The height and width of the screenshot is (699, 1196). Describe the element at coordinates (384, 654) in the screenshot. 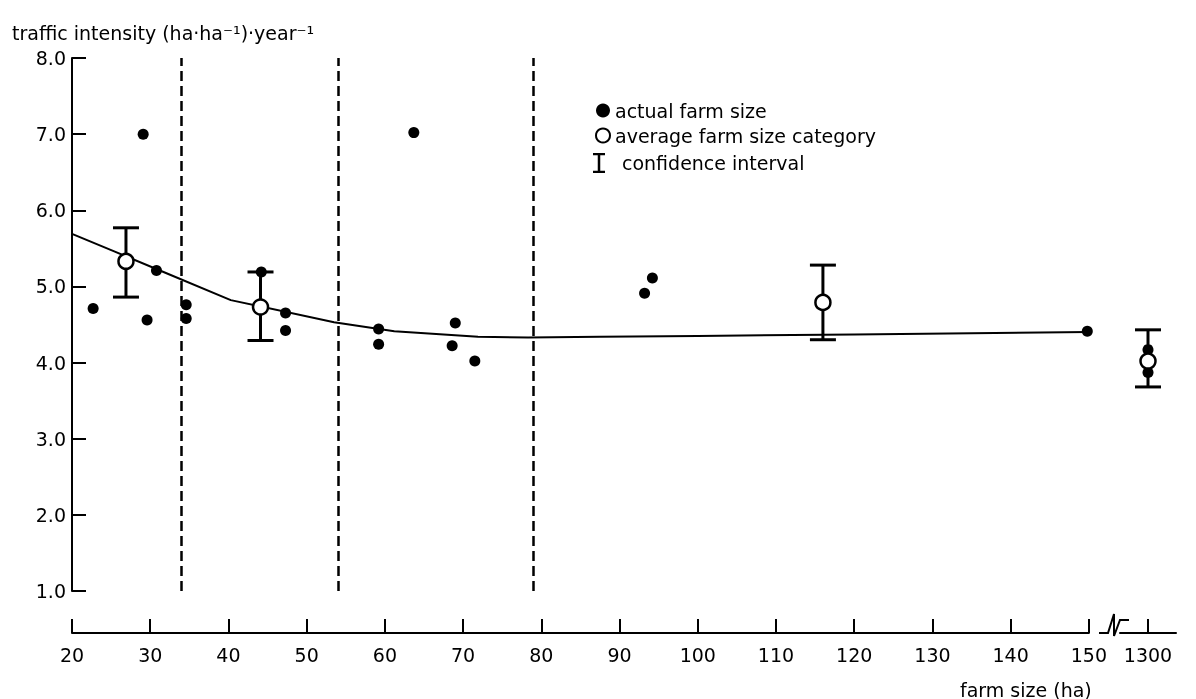

I see `x-tick-label: 60` at that location.